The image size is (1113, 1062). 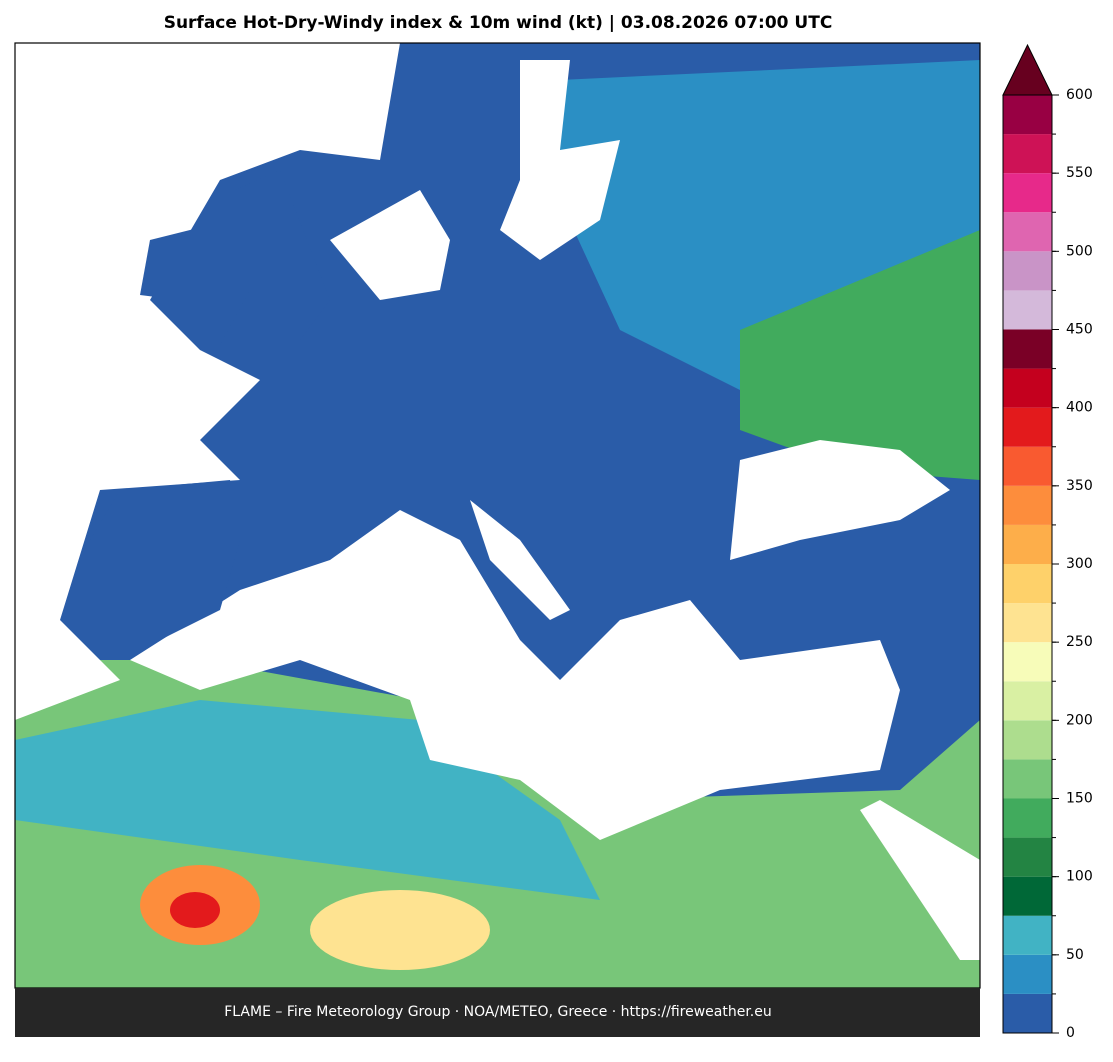 I want to click on land-iberia, so click(x=160, y=560).